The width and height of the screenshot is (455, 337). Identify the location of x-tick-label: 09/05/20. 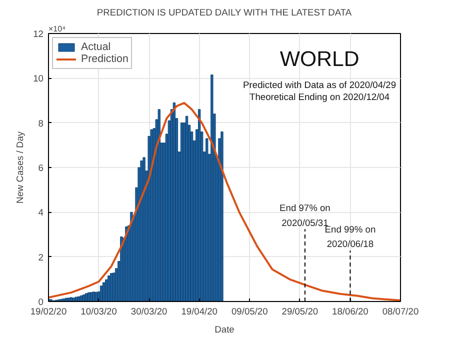
(249, 311).